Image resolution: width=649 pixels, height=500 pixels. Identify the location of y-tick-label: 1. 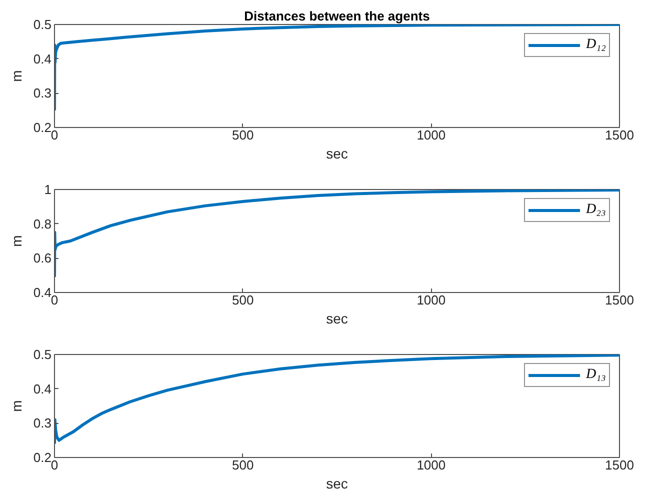
(48, 189).